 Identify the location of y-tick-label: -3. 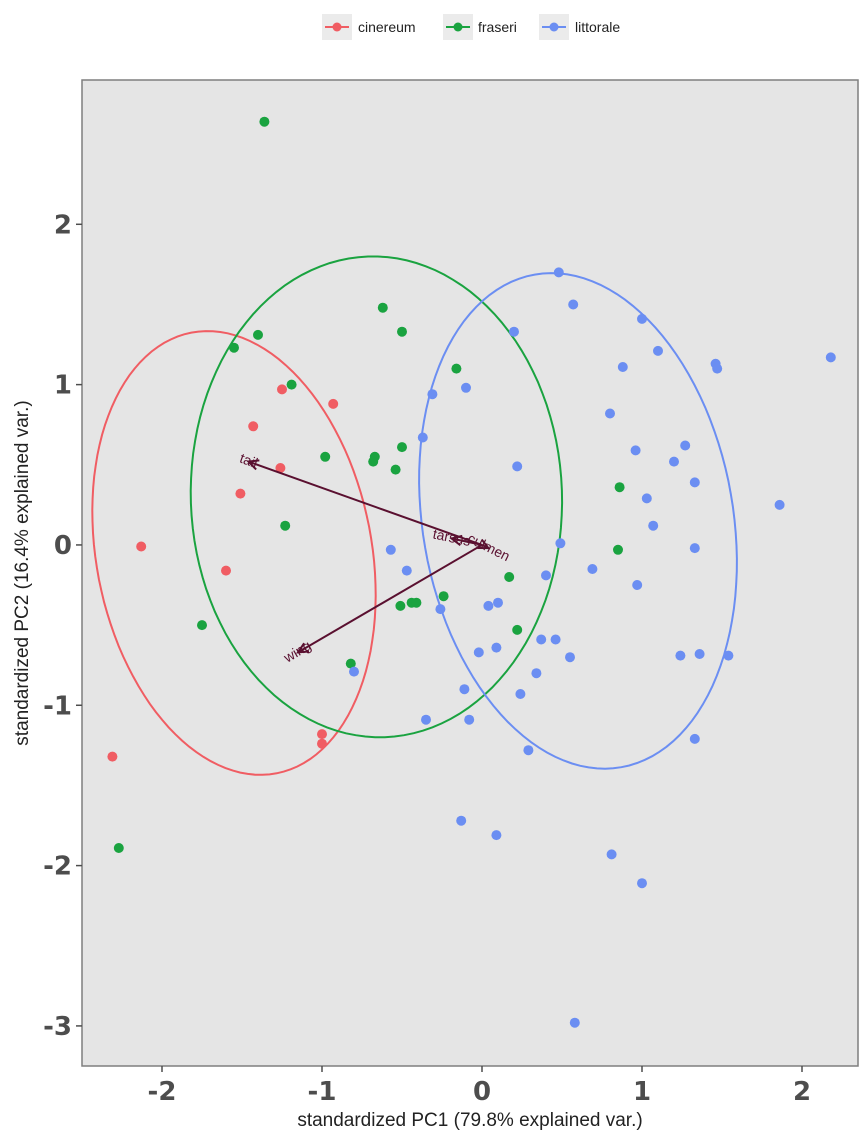
(57, 1027).